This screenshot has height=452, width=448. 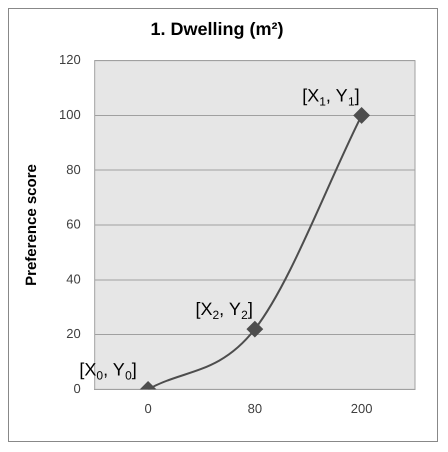 What do you see at coordinates (73, 169) in the screenshot?
I see `y-tick-label: 80` at bounding box center [73, 169].